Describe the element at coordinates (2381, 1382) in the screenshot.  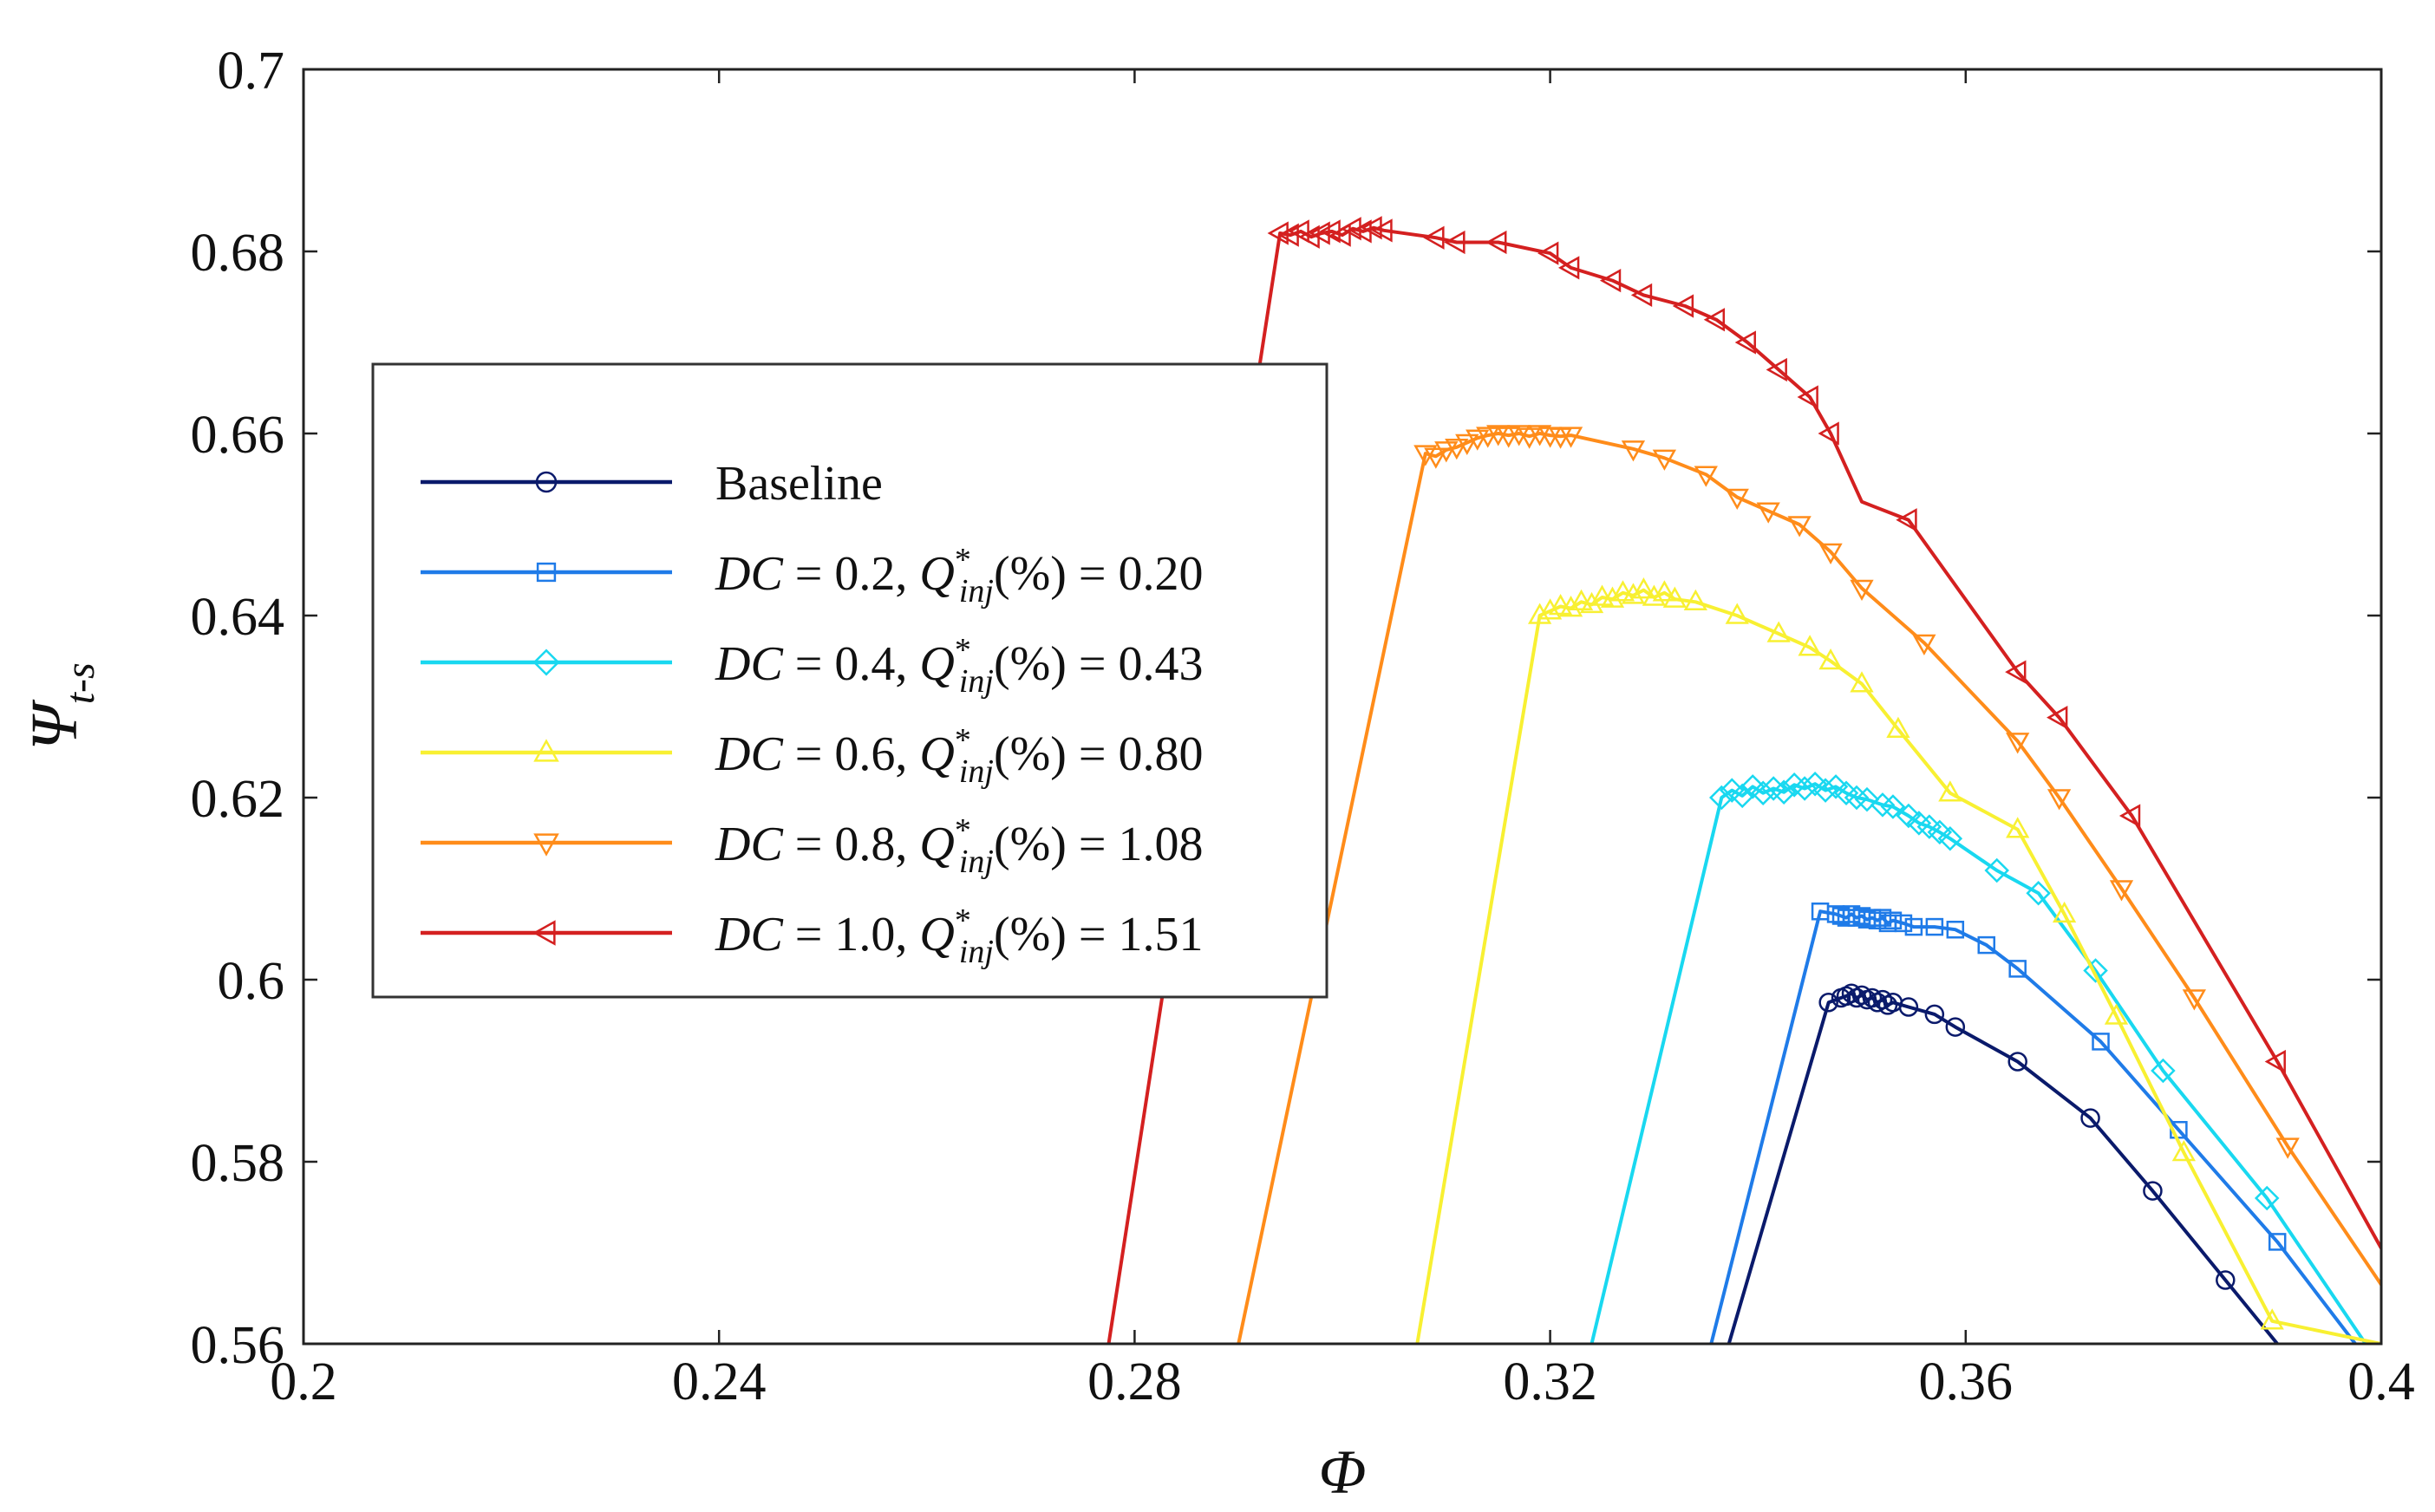
I see `x-tick-label: 0.4` at that location.